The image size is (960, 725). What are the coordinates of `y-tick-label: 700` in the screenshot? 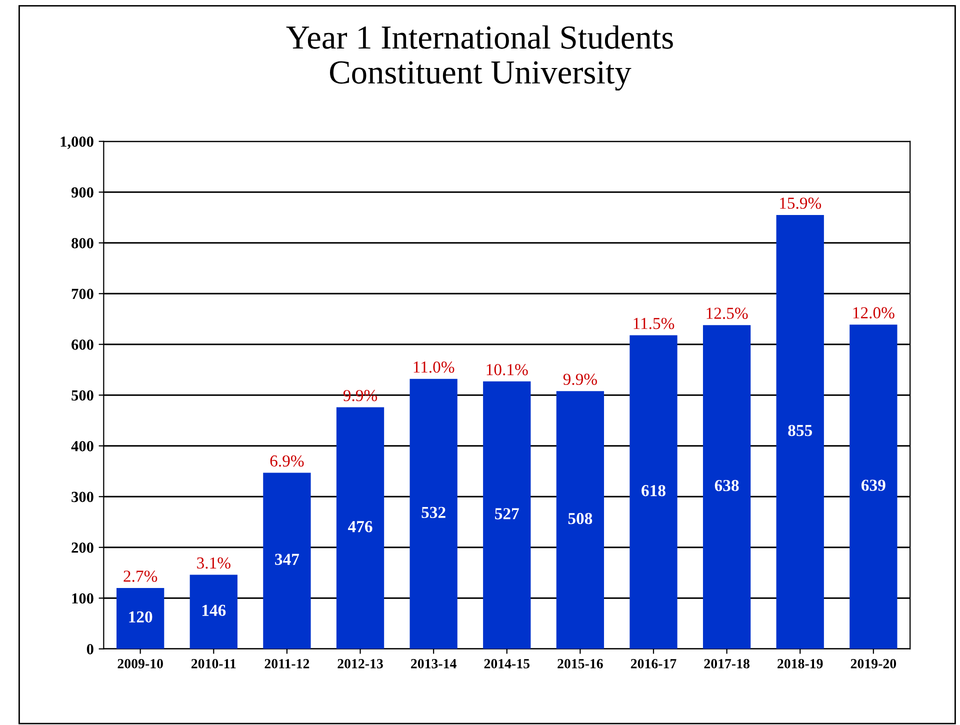 It's located at (83, 294).